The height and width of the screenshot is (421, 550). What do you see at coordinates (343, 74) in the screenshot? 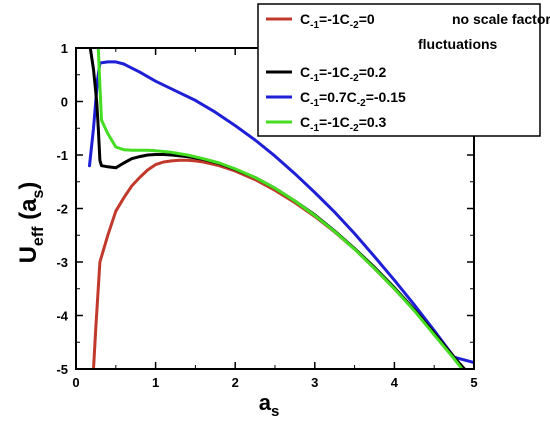
I see `legend-label-2: C-1=-1C-2=0.2` at bounding box center [343, 74].